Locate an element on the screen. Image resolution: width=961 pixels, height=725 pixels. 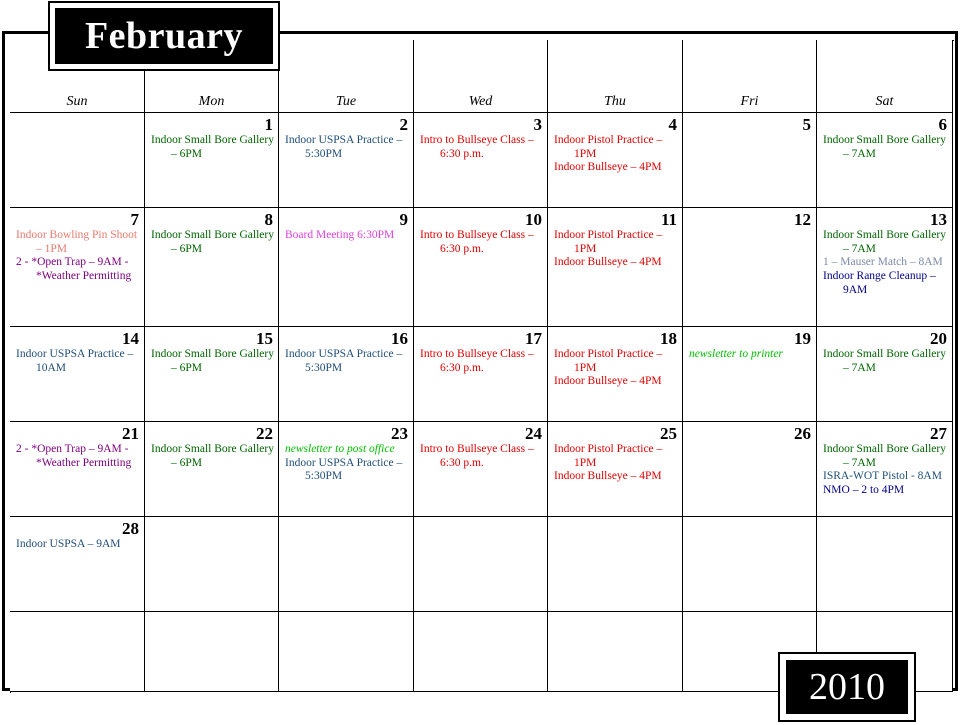
day-cell: 2 Indoor USPSA Practice – 5:30PM is located at coordinates (346, 160).